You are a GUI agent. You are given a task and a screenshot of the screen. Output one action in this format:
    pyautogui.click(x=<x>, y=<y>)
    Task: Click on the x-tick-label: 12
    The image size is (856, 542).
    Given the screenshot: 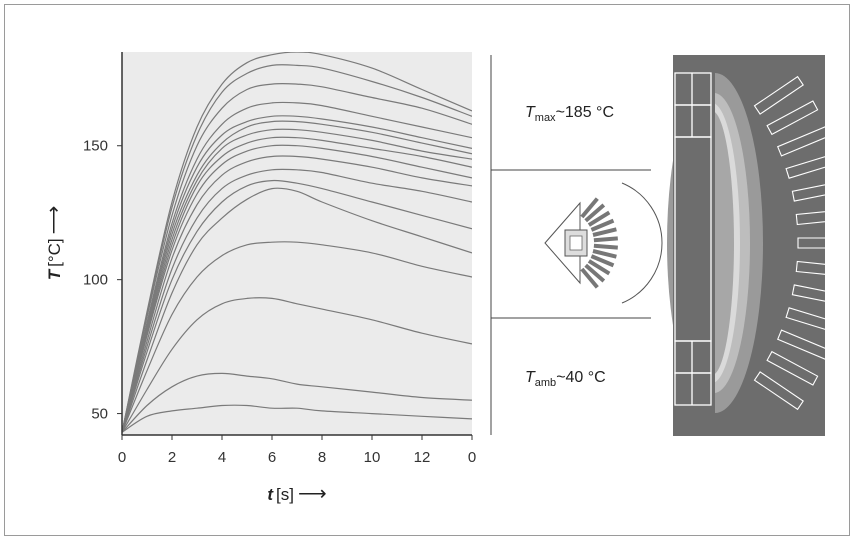 What is the action you would take?
    pyautogui.click(x=422, y=457)
    